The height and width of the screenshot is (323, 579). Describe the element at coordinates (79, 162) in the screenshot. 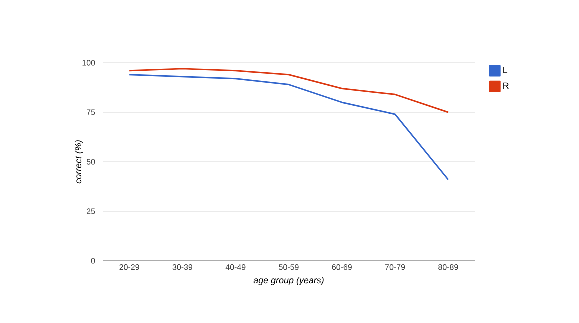

I see `y-axis-title: correct (%)` at that location.